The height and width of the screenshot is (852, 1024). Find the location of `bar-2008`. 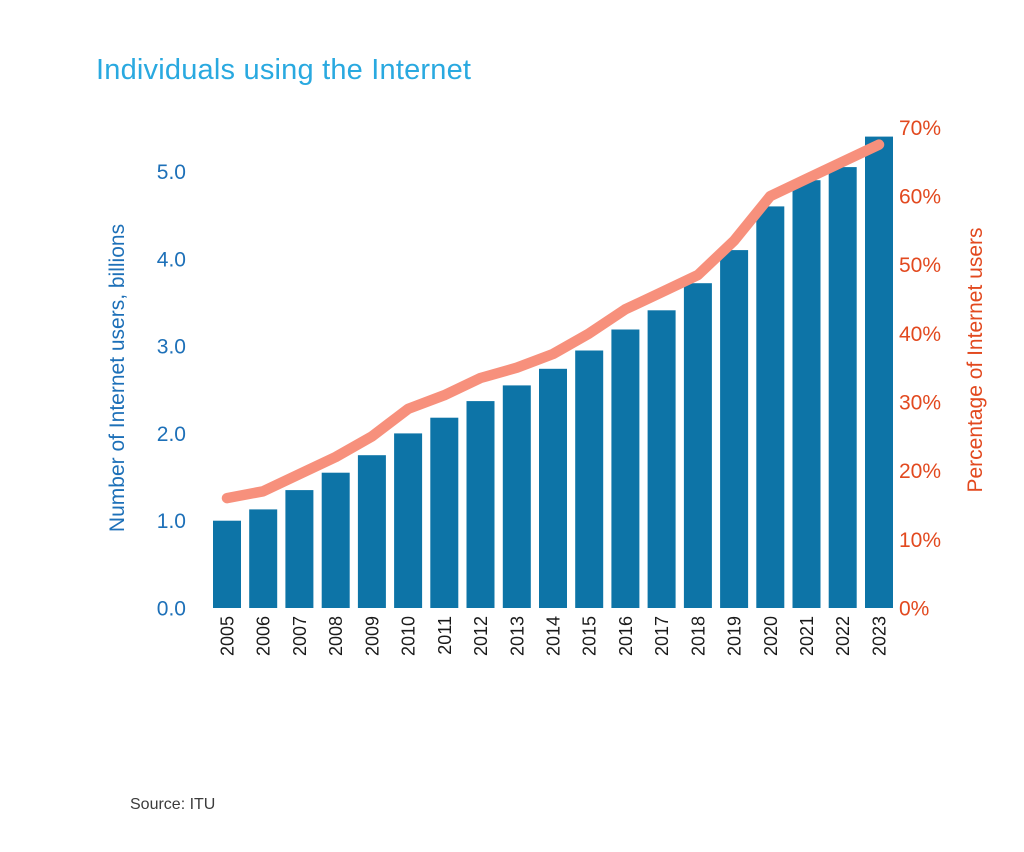

bar-2008 is located at coordinates (335, 540).